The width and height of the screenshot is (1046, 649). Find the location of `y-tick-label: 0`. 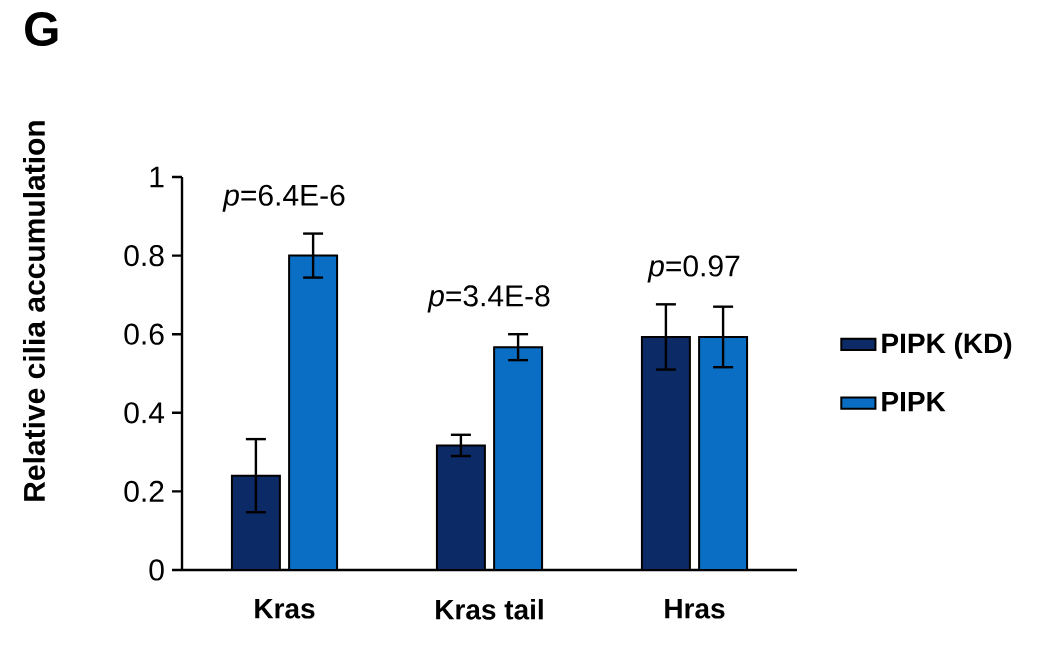

y-tick-label: 0 is located at coordinates (156, 570).